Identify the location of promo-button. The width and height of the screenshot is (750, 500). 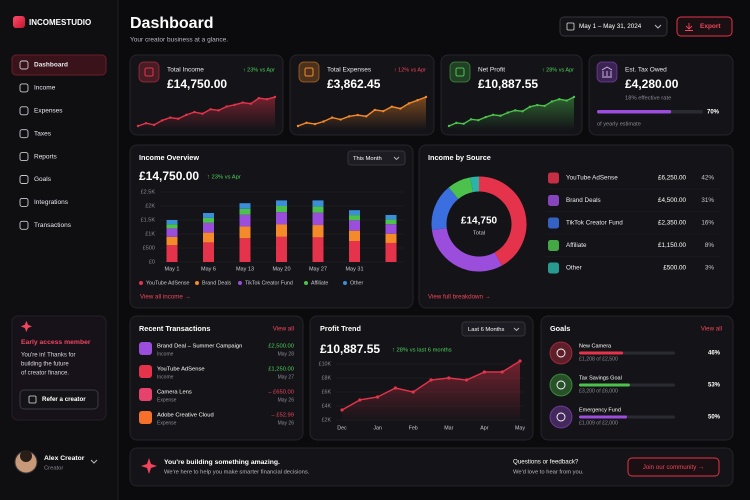
(59, 399).